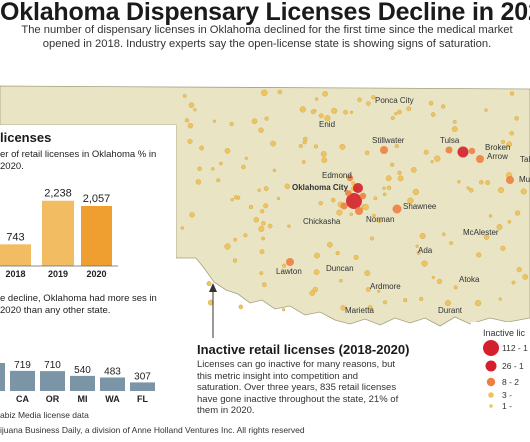  Describe the element at coordinates (469, 279) in the screenshot. I see `city-label: Atoka` at that location.